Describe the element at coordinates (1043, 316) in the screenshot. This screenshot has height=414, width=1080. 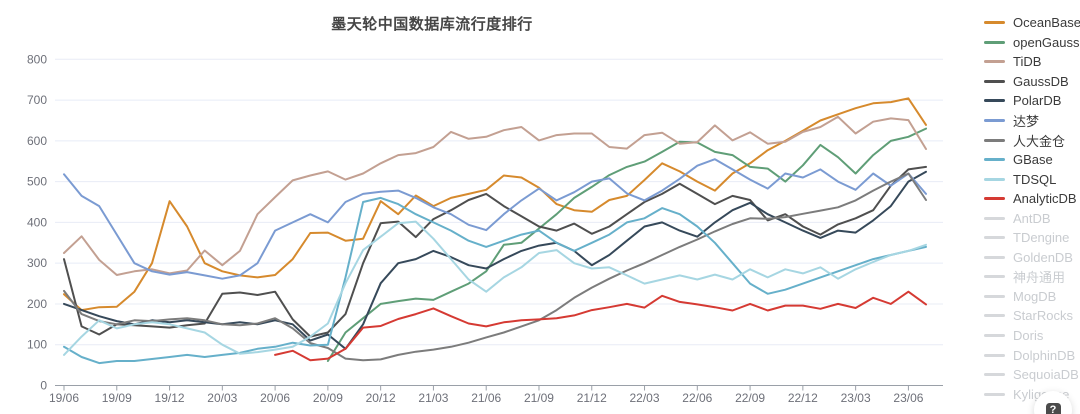
I see `legend-label: StarRocks` at that location.